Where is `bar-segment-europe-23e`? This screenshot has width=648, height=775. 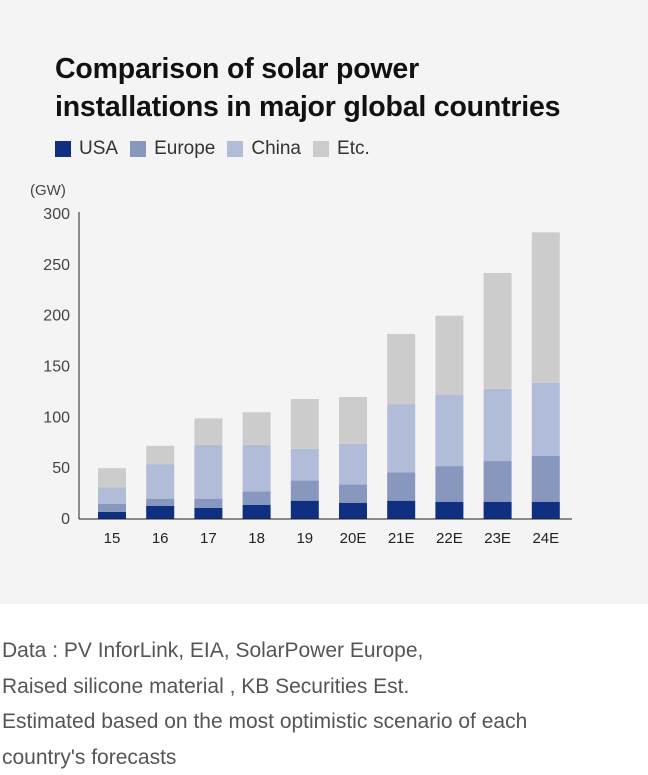 bar-segment-europe-23e is located at coordinates (498, 481).